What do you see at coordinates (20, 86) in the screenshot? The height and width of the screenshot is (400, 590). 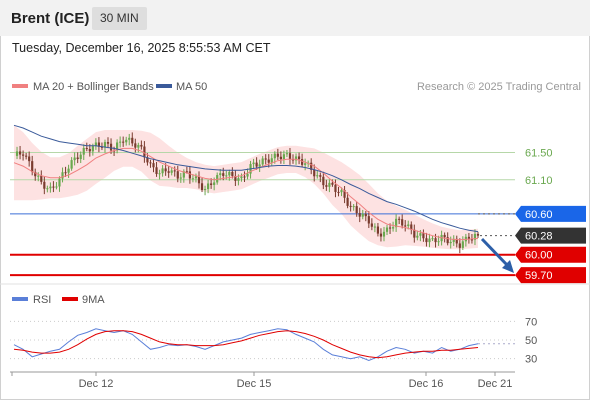 I see `ma20-legend-swatch` at bounding box center [20, 86].